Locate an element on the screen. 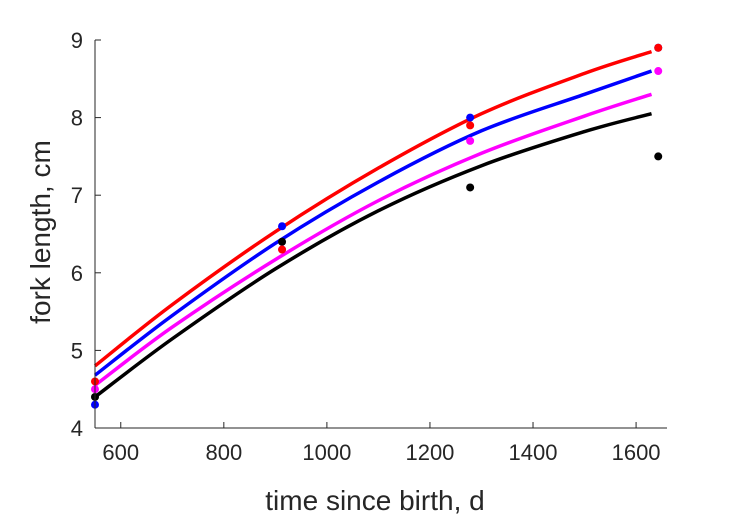 The height and width of the screenshot is (521, 729). x-tick-label: 800 is located at coordinates (223, 452).